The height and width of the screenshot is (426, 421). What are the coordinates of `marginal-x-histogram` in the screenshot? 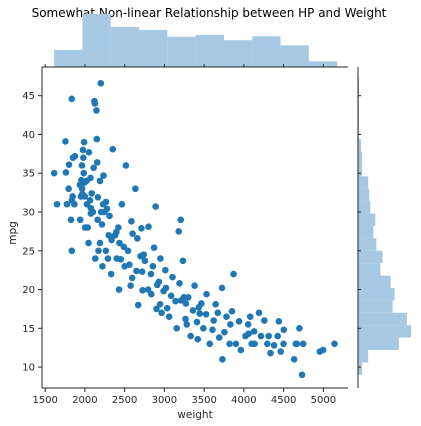 It's located at (195, 41).